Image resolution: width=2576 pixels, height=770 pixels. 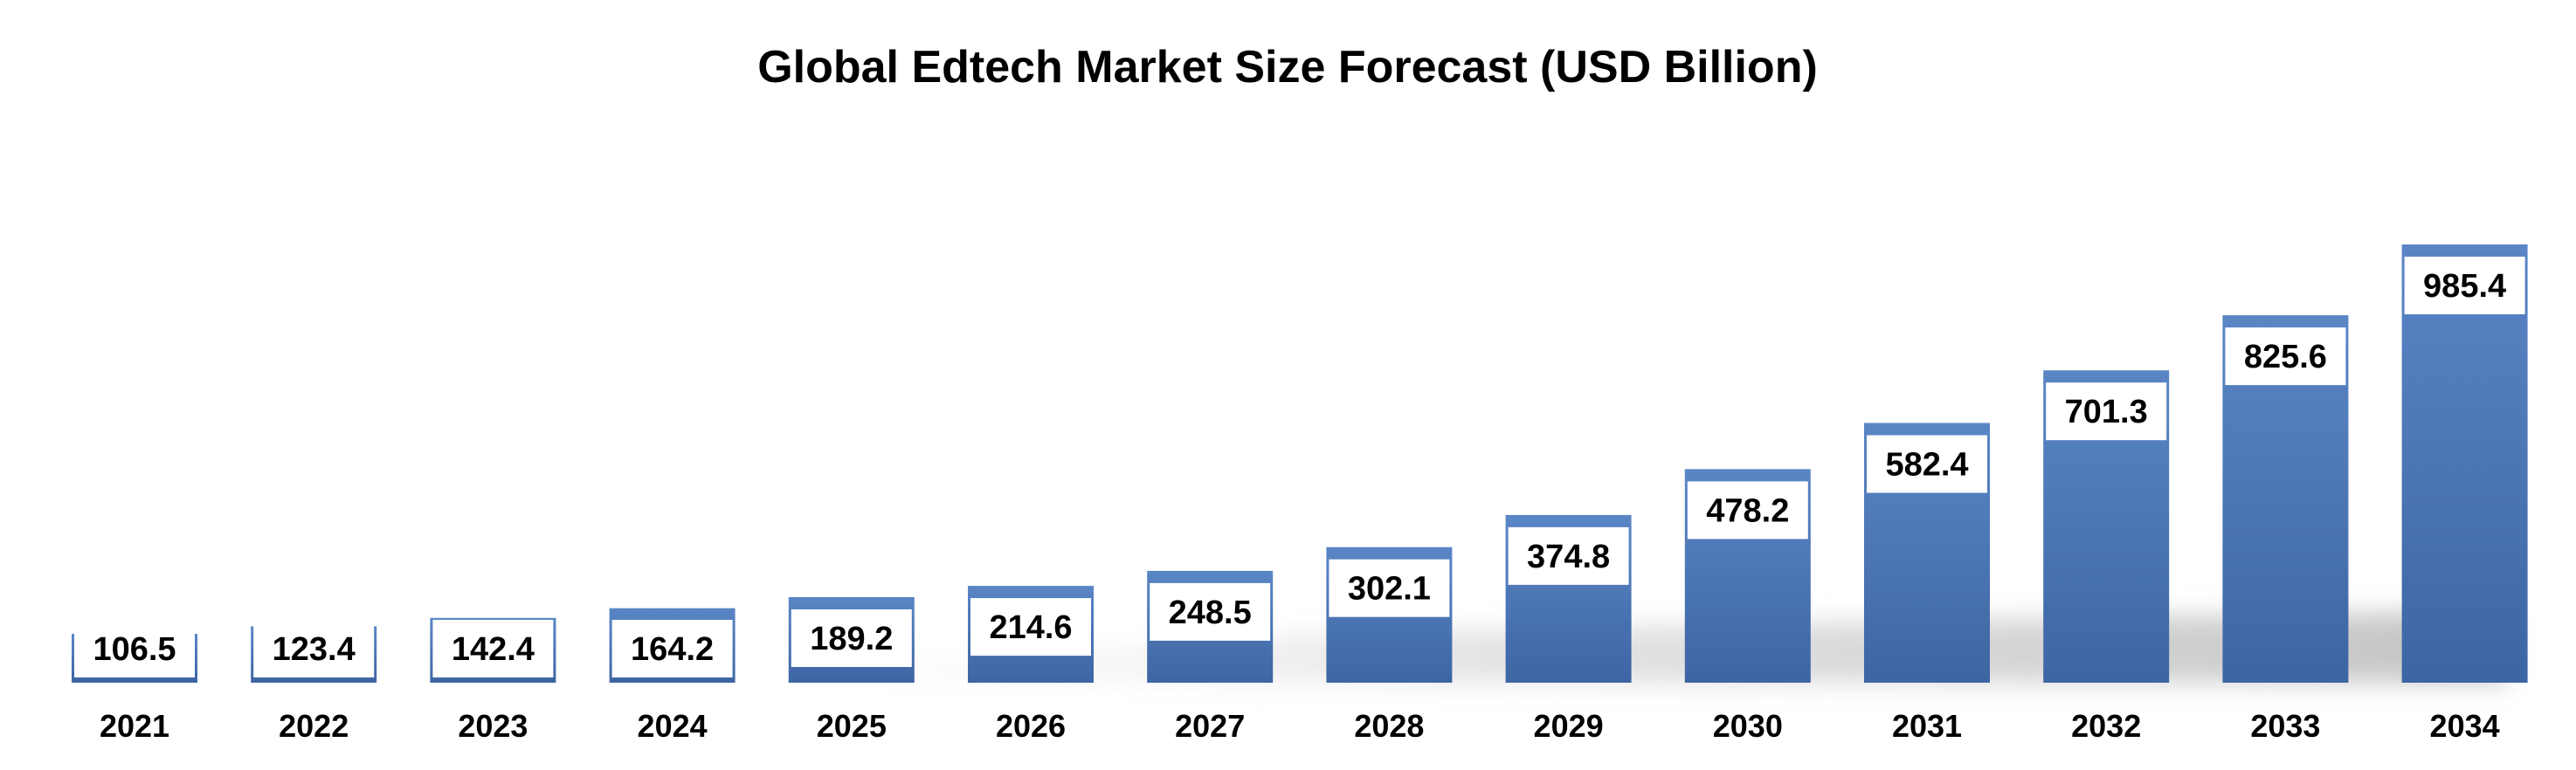 I want to click on x-tick-label: 2022, so click(x=314, y=726).